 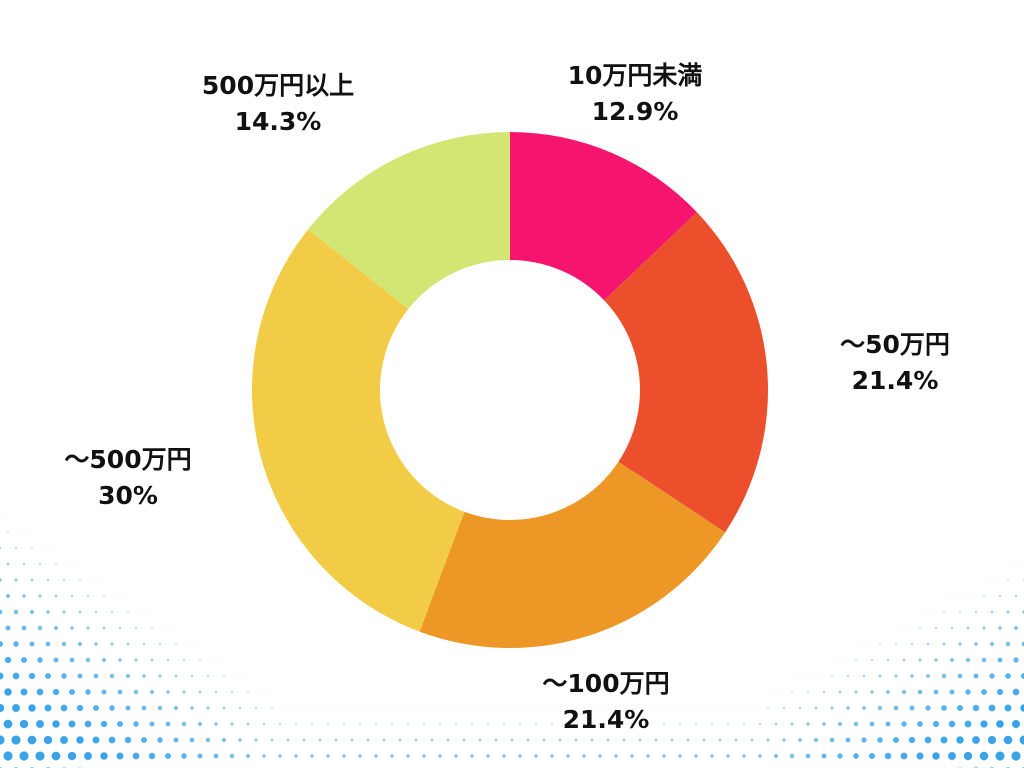 What do you see at coordinates (278, 121) in the screenshot?
I see `label-value: 14.3%` at bounding box center [278, 121].